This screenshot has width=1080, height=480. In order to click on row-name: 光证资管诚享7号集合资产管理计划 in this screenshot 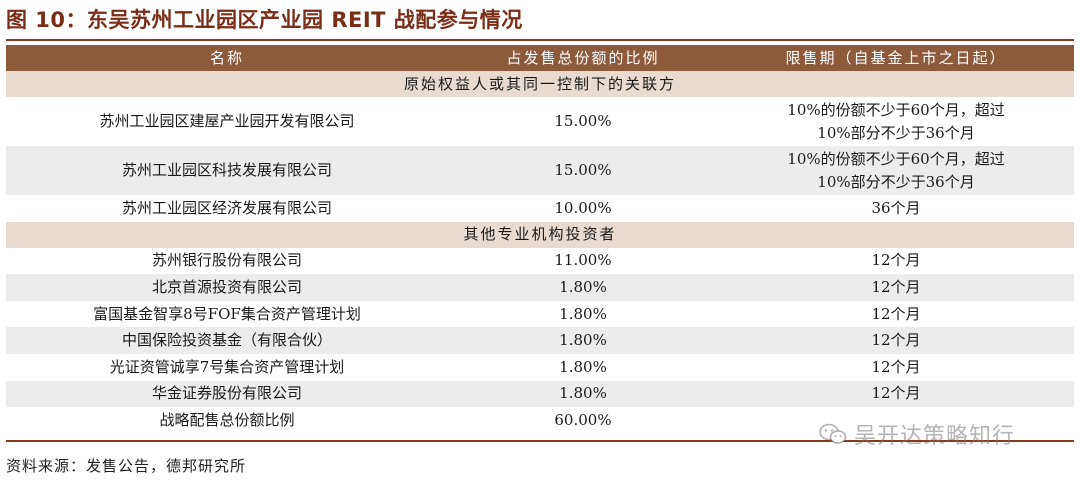, I will do `click(227, 367)`.